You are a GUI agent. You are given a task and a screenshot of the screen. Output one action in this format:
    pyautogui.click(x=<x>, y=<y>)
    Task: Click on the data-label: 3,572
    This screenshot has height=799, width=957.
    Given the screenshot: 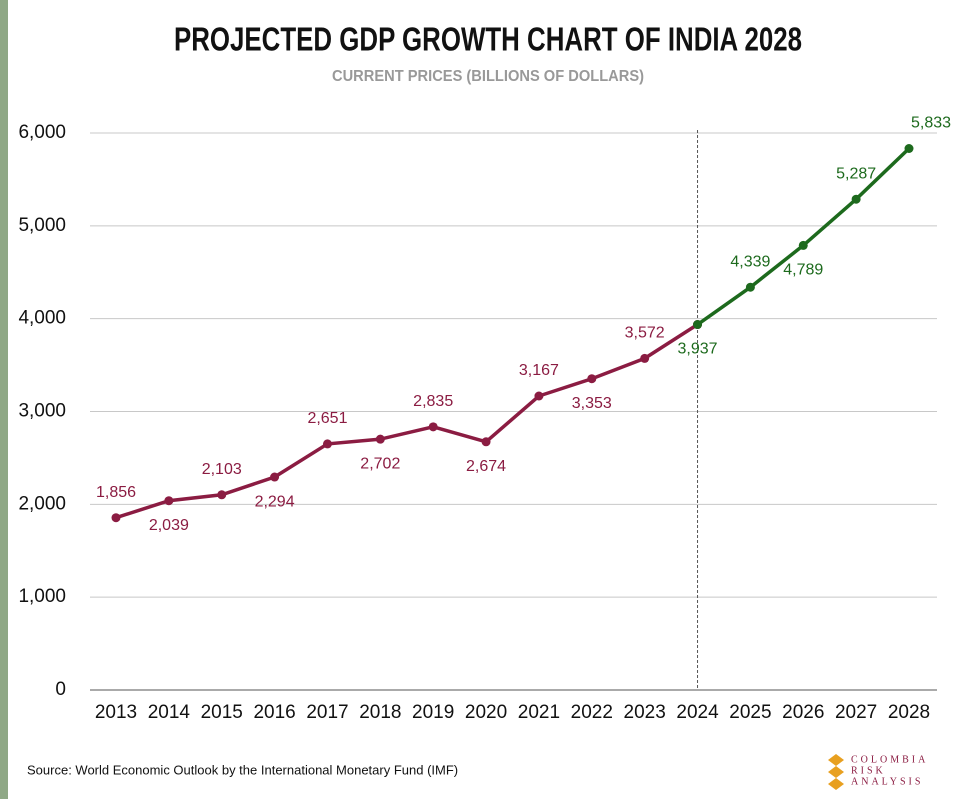 What is the action you would take?
    pyautogui.click(x=645, y=333)
    